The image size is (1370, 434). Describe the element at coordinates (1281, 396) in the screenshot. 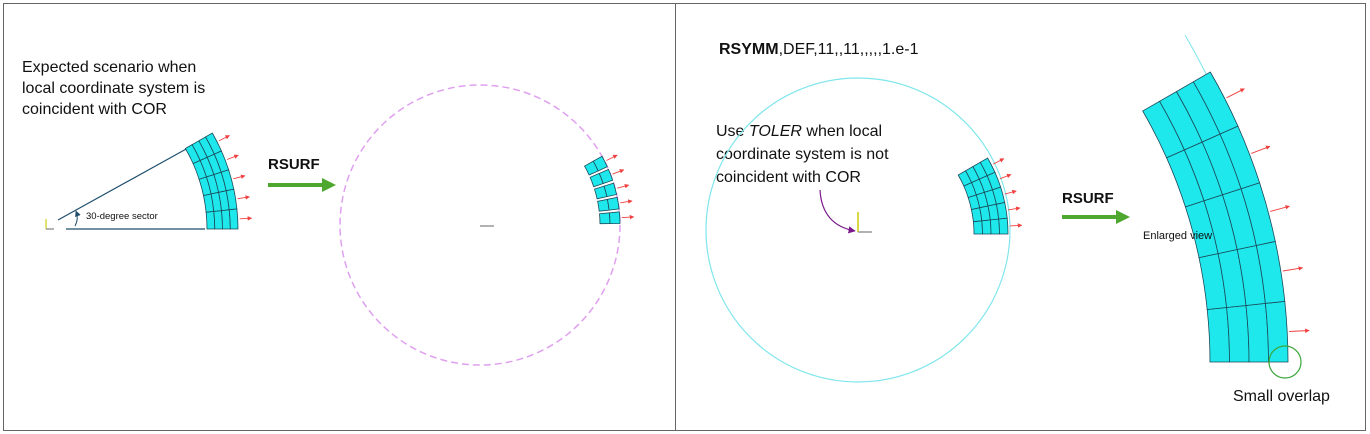

I see `overlap-label: Small overlap` at that location.